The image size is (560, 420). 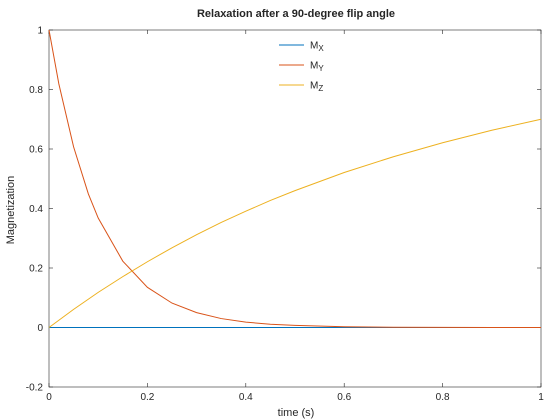 I want to click on x-tick-label: 1, so click(x=541, y=397).